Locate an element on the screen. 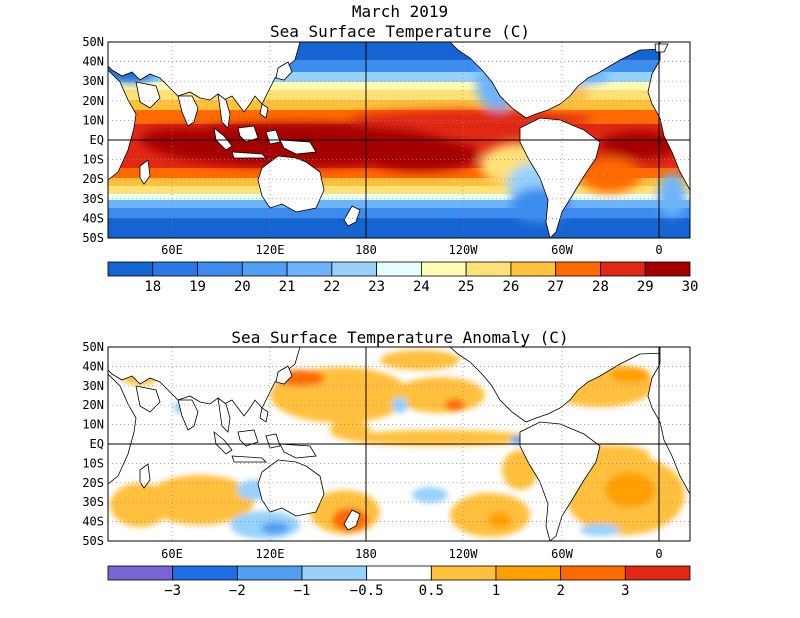 The image size is (800, 618). sst-lon-label: 180 is located at coordinates (366, 250).